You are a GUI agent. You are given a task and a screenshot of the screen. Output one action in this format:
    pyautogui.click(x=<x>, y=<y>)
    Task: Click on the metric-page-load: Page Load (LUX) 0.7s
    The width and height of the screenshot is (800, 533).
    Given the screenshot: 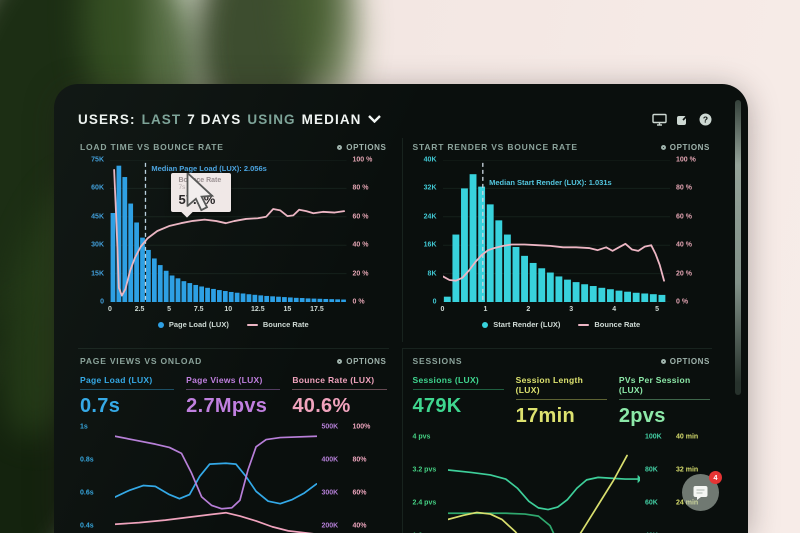 What is the action you would take?
    pyautogui.click(x=127, y=396)
    